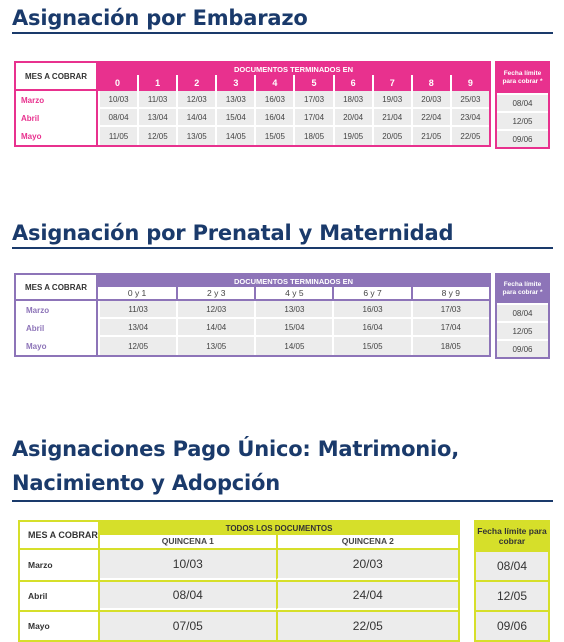 The width and height of the screenshot is (564, 642). Describe the element at coordinates (366, 542) in the screenshot. I see `quincena-header: QUINCENA 2` at that location.